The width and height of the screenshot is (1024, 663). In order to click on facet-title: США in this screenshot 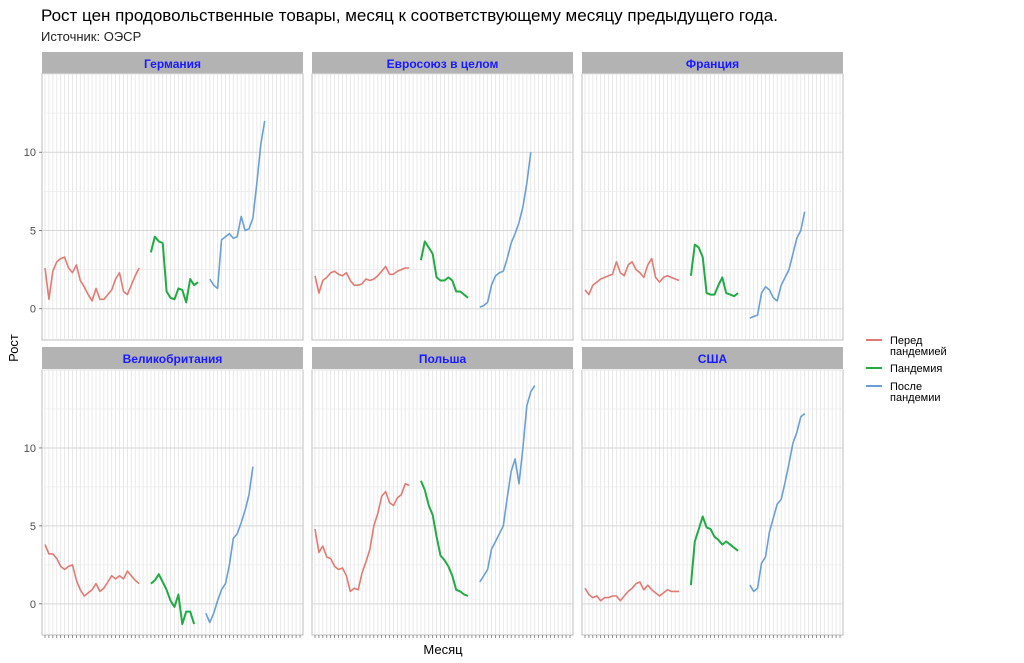, I will do `click(713, 359)`.